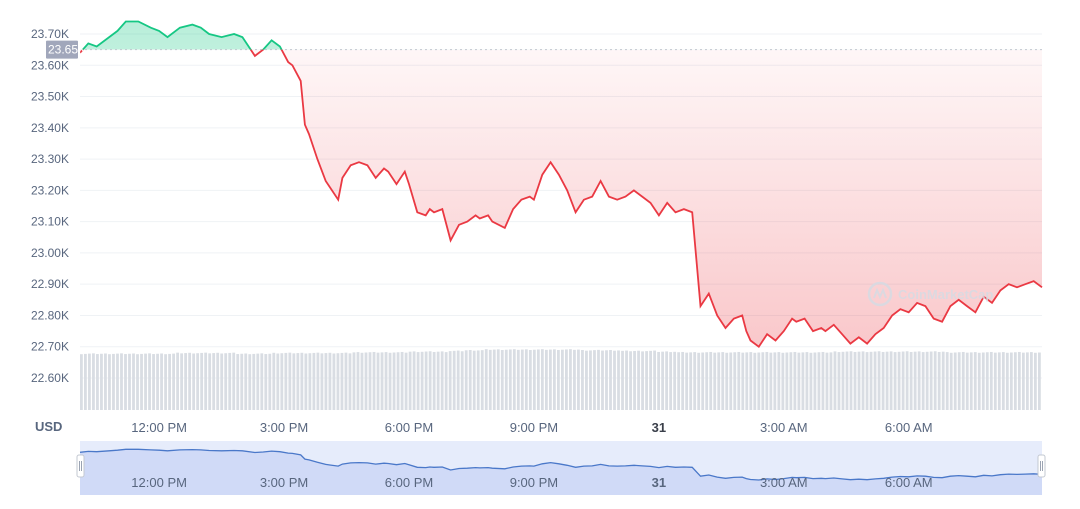  Describe the element at coordinates (50, 159) in the screenshot. I see `y-tick-label: 23.30K` at that location.